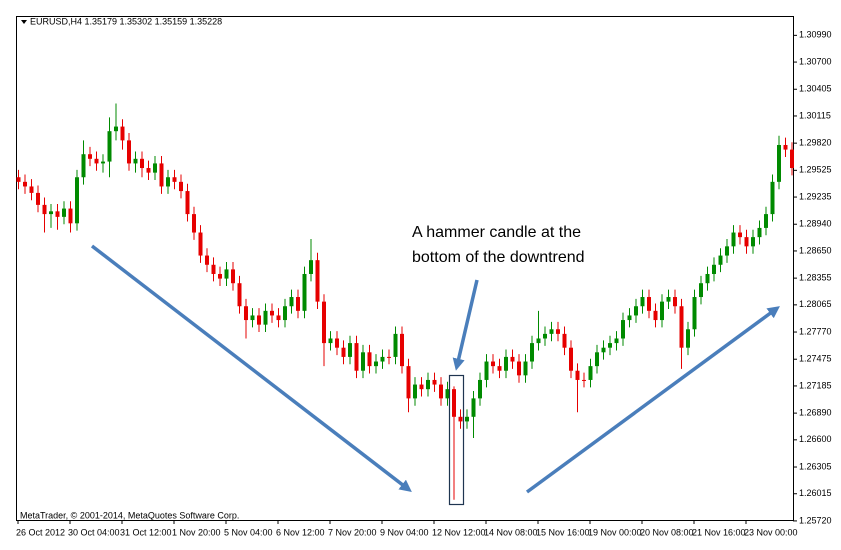  I want to click on y-tick-label: 1.27185, so click(815, 385).